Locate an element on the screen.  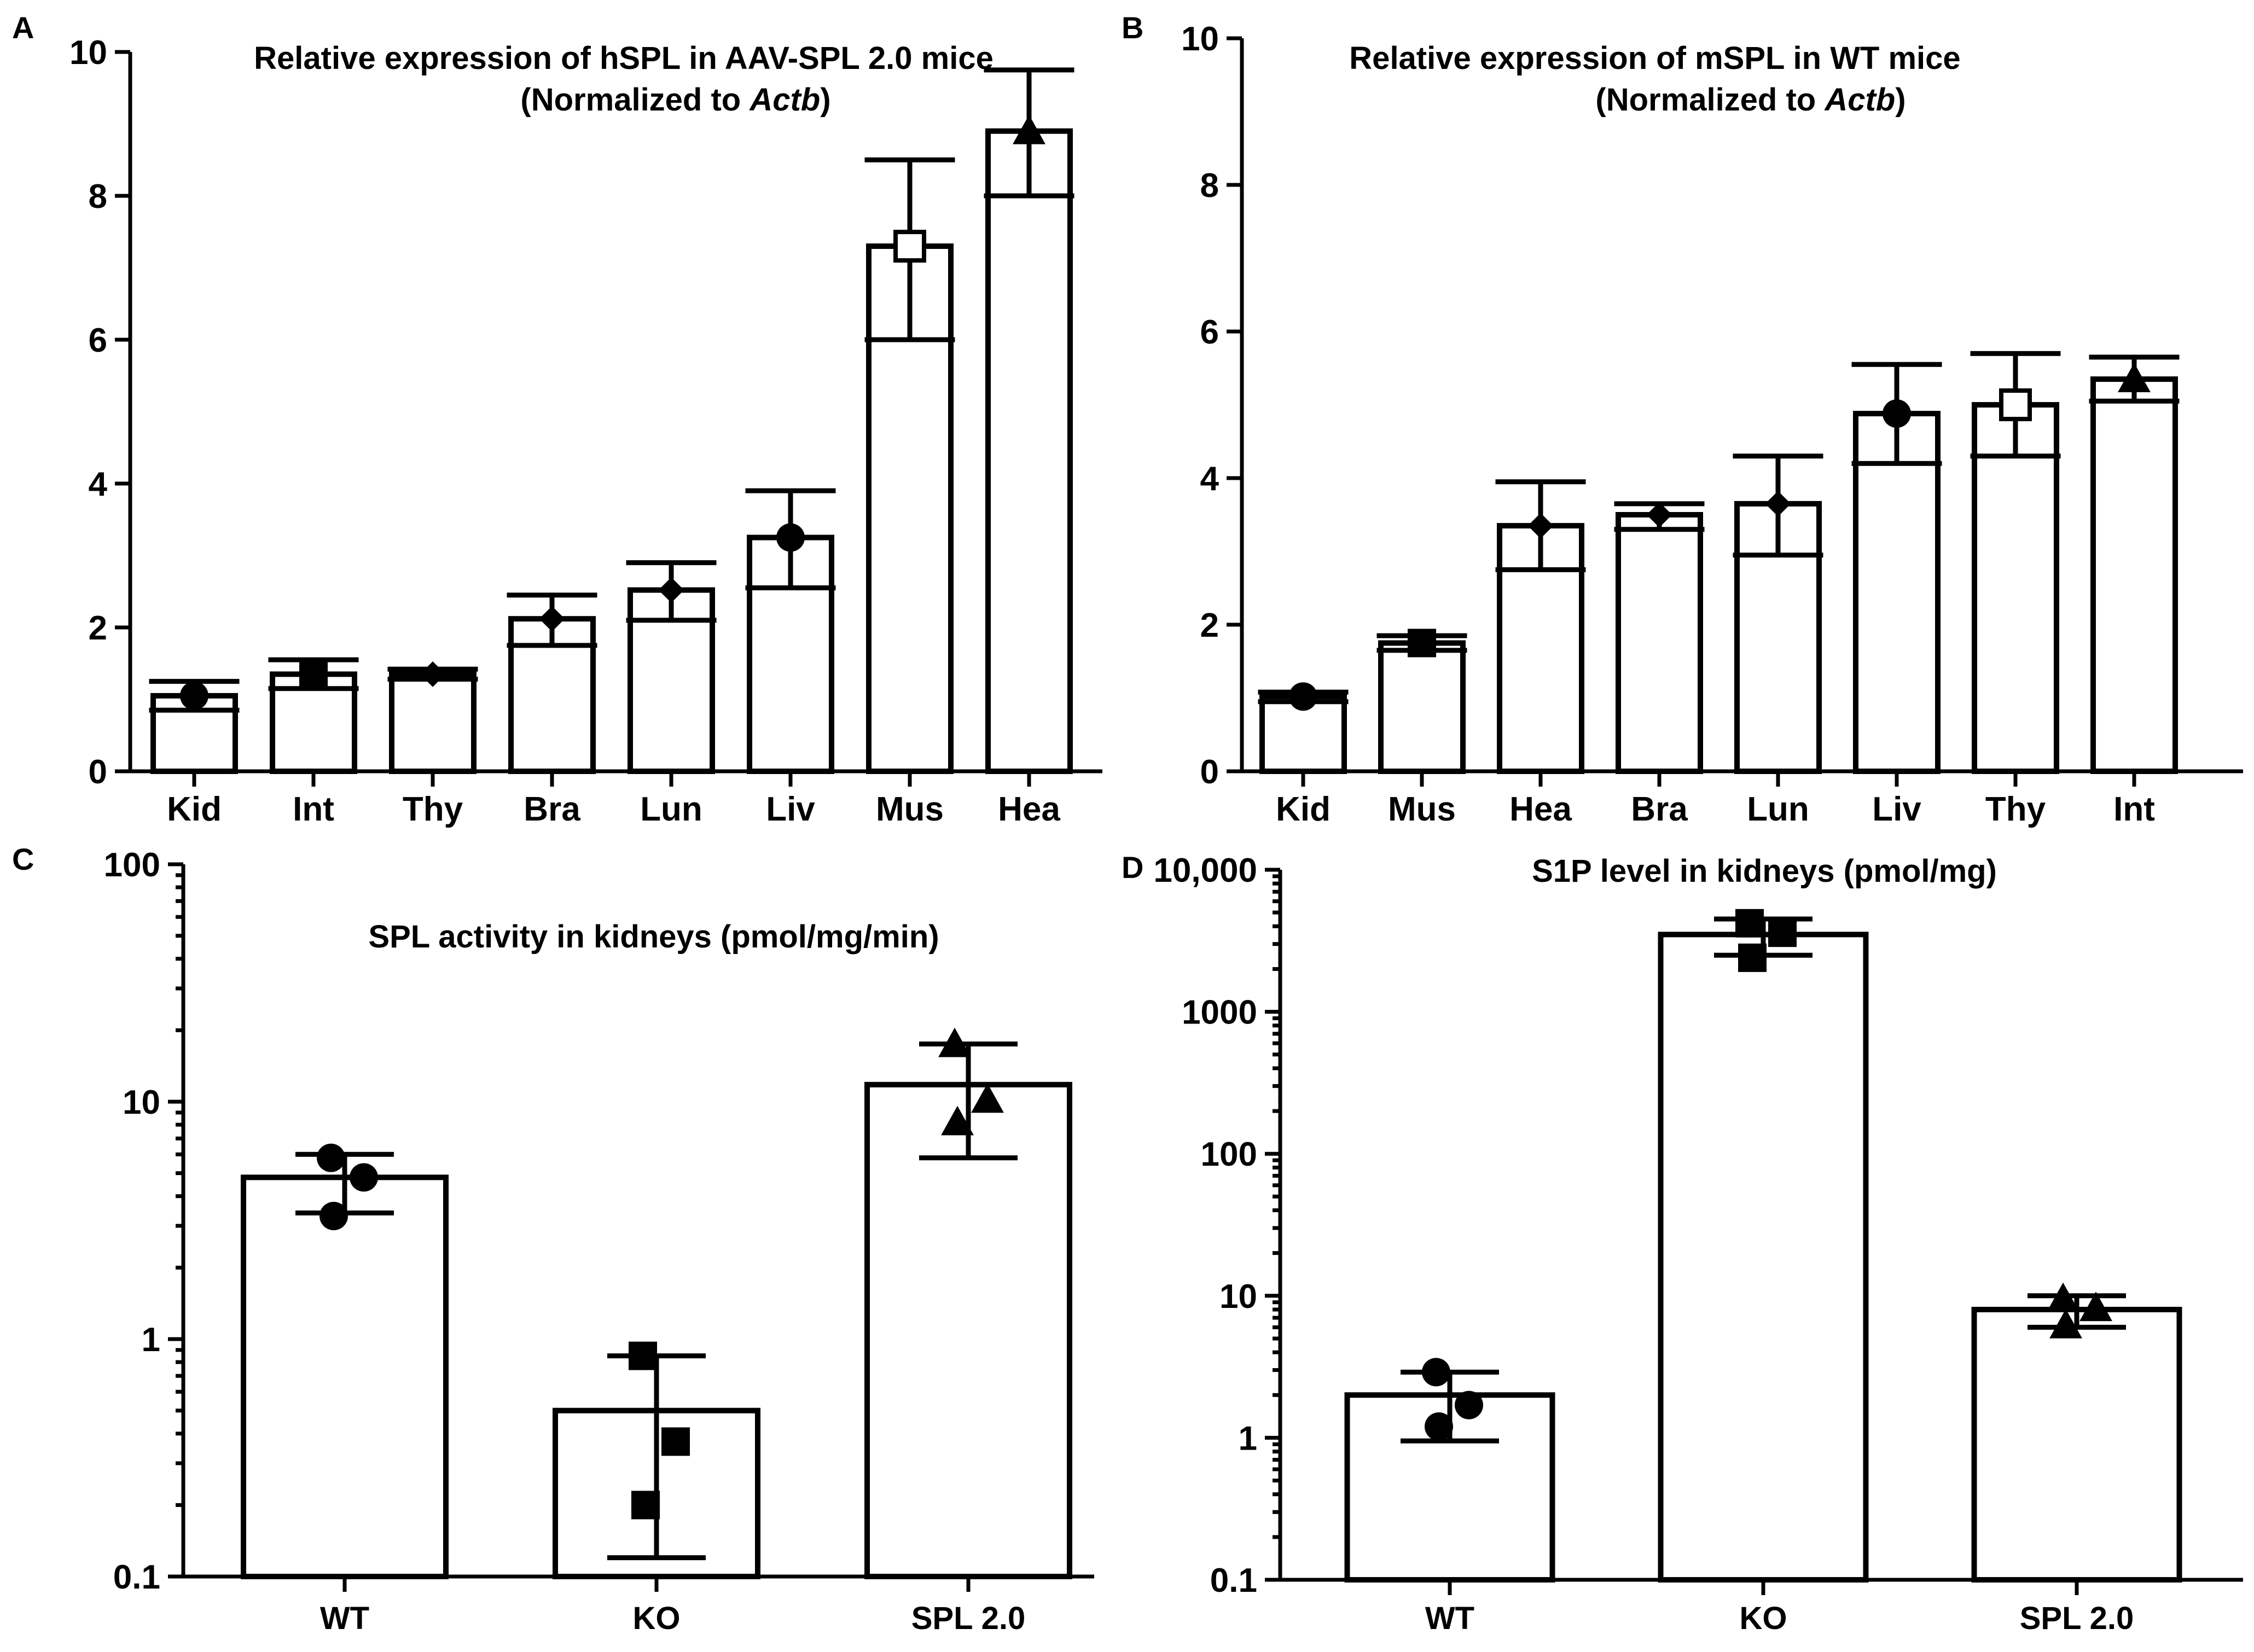
panel-a-y-tick-label: 0 is located at coordinates (98, 772).